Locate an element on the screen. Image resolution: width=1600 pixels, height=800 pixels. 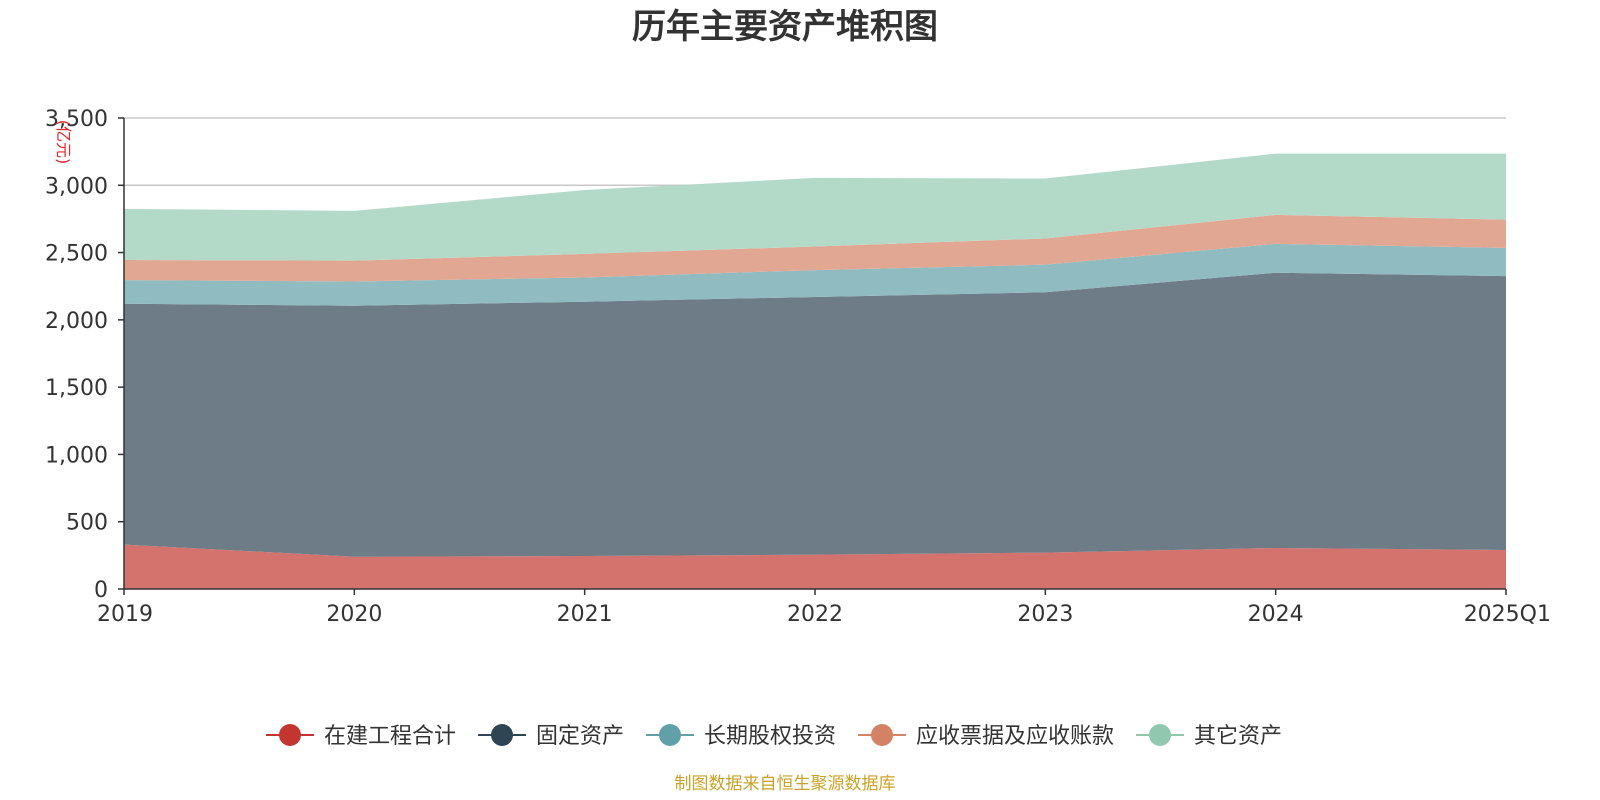
legend-label: 长期股权投资 is located at coordinates (770, 736).